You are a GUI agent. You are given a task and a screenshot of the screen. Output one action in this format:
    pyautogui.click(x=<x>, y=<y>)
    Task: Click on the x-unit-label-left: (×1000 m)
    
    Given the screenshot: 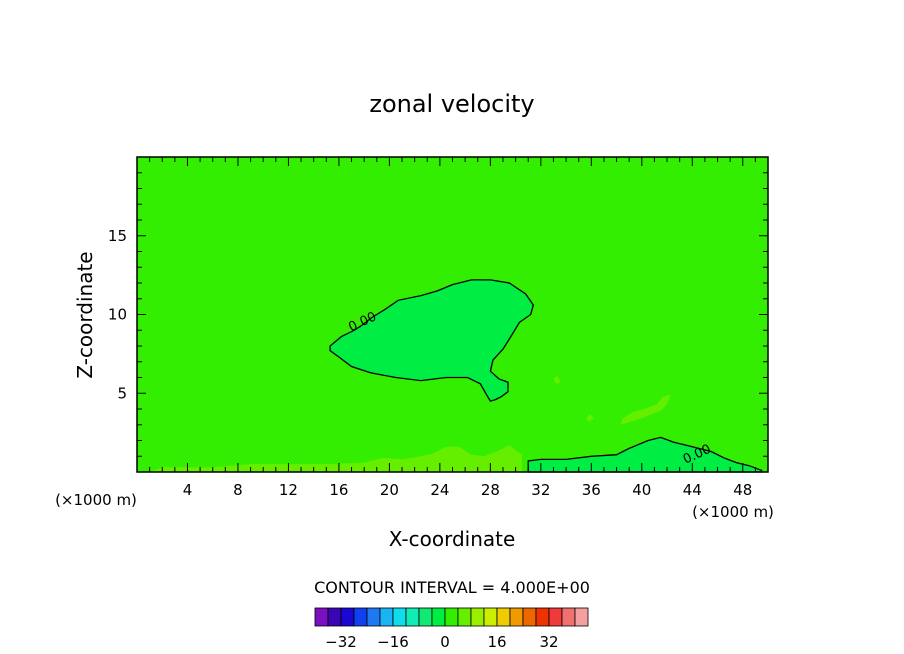 What is the action you would take?
    pyautogui.click(x=96, y=500)
    